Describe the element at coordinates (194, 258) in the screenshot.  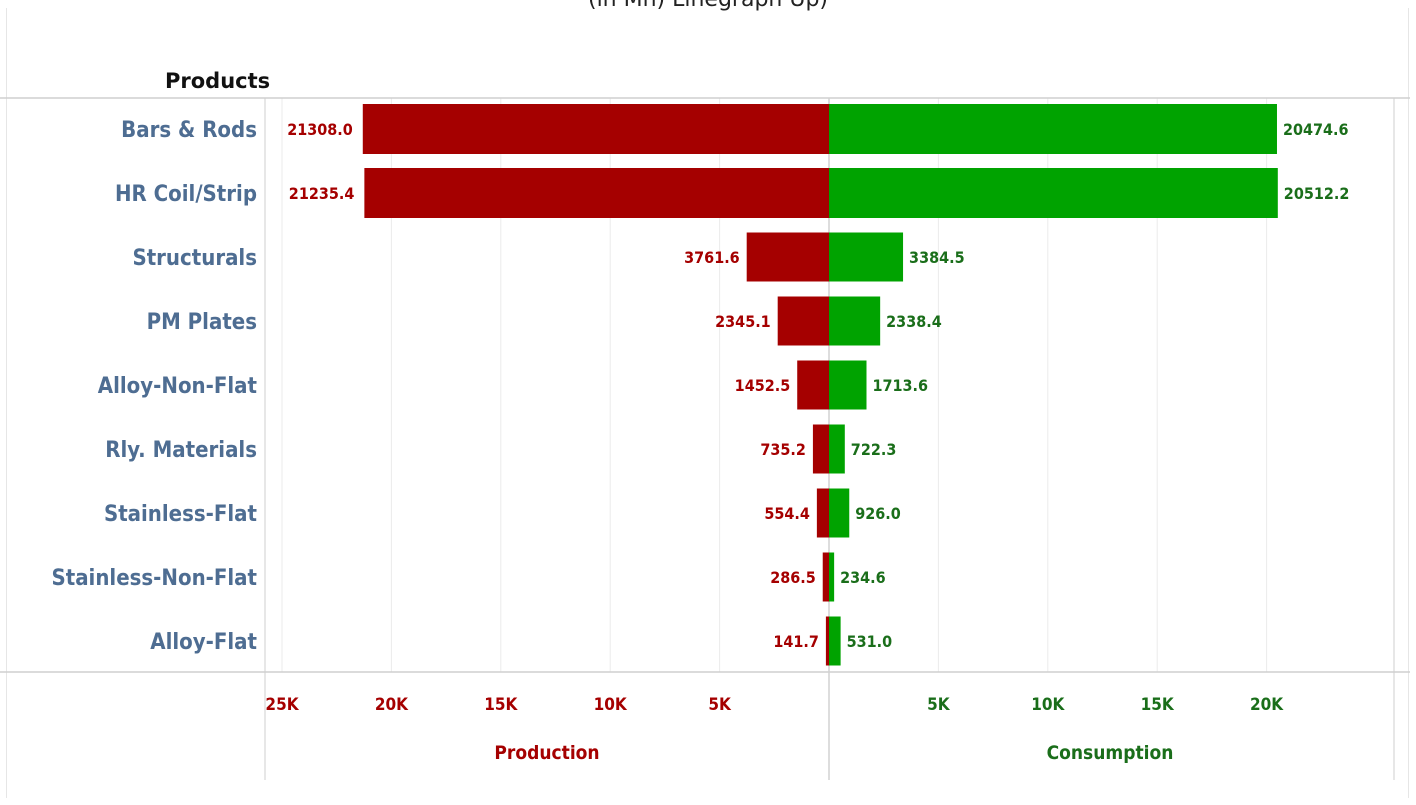
I see `category-label: Structurals` at that location.